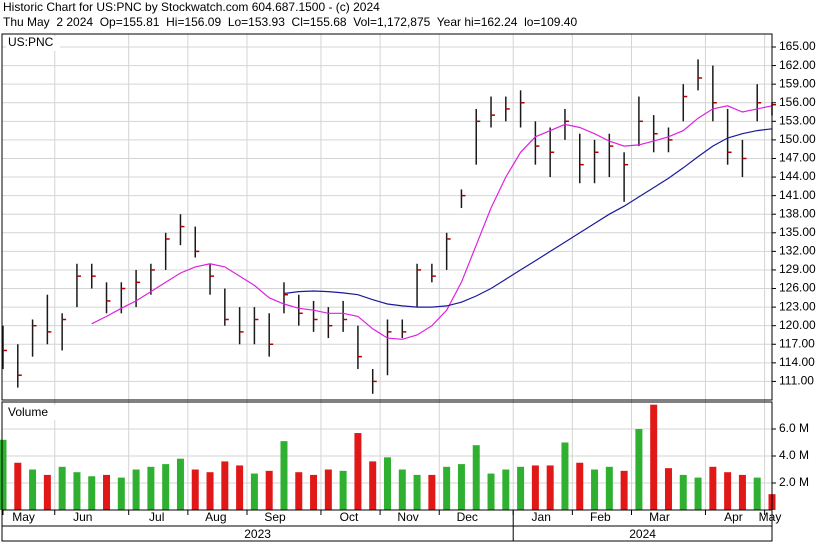 This screenshot has width=830, height=543. Describe the element at coordinates (797, 139) in the screenshot. I see `y-tick-label: 150.00` at that location.